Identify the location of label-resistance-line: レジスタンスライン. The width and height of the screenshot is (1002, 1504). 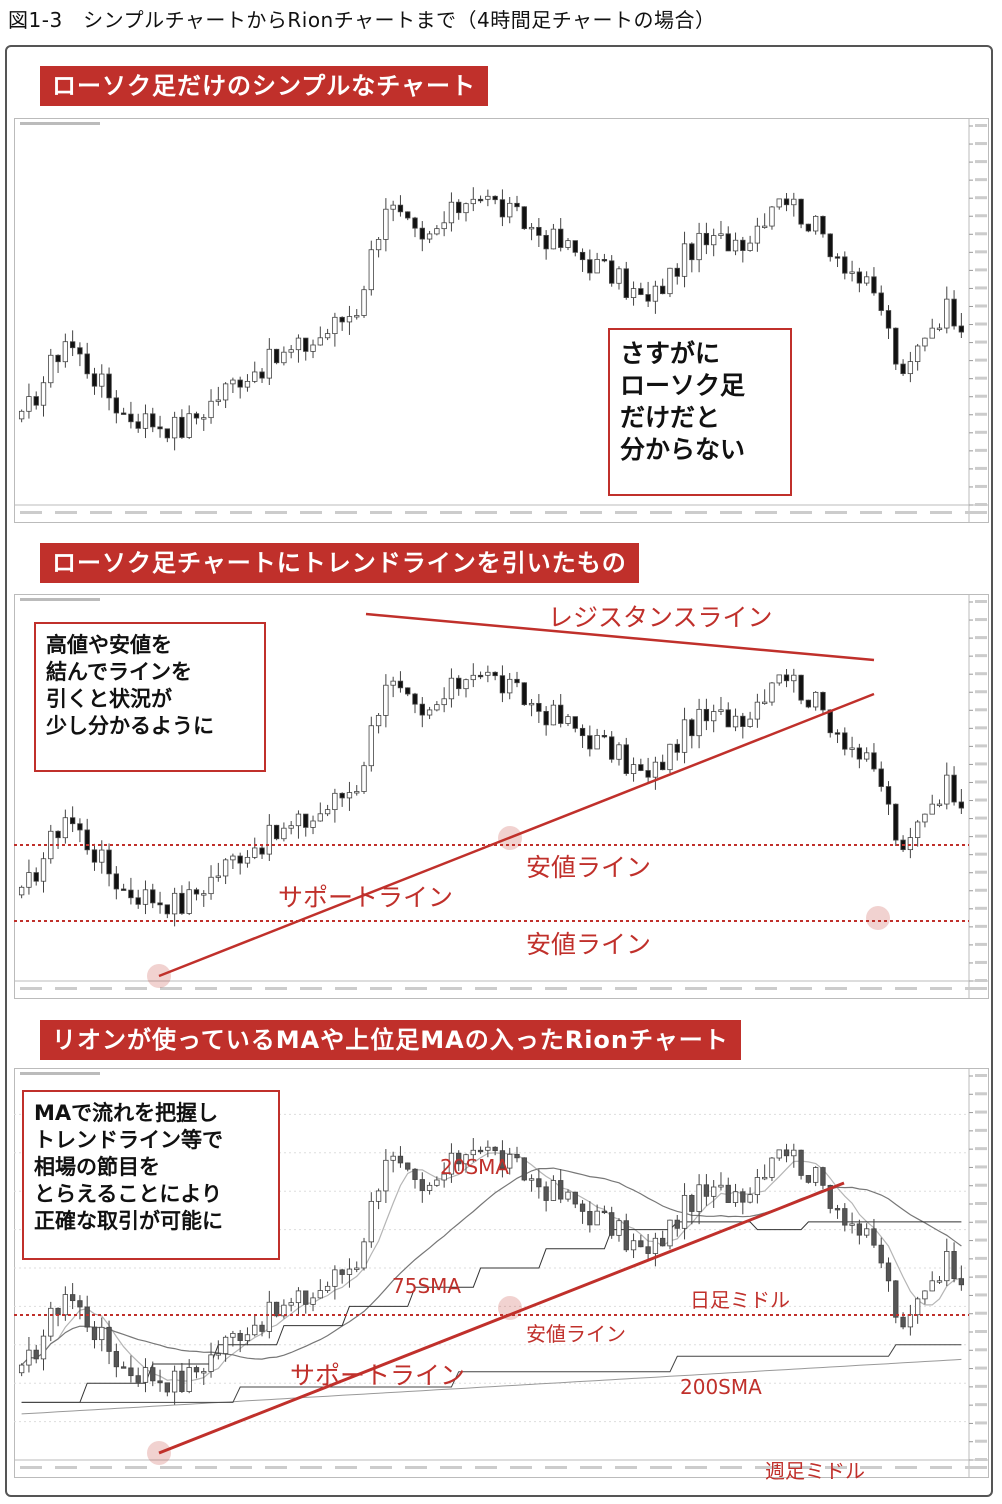
(660, 617).